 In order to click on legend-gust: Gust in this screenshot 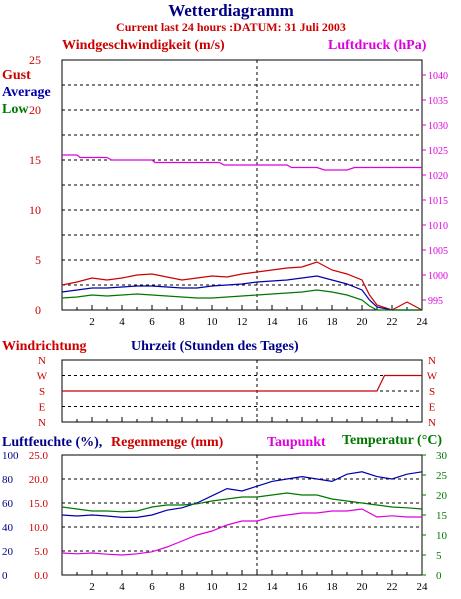, I will do `click(16, 75)`.